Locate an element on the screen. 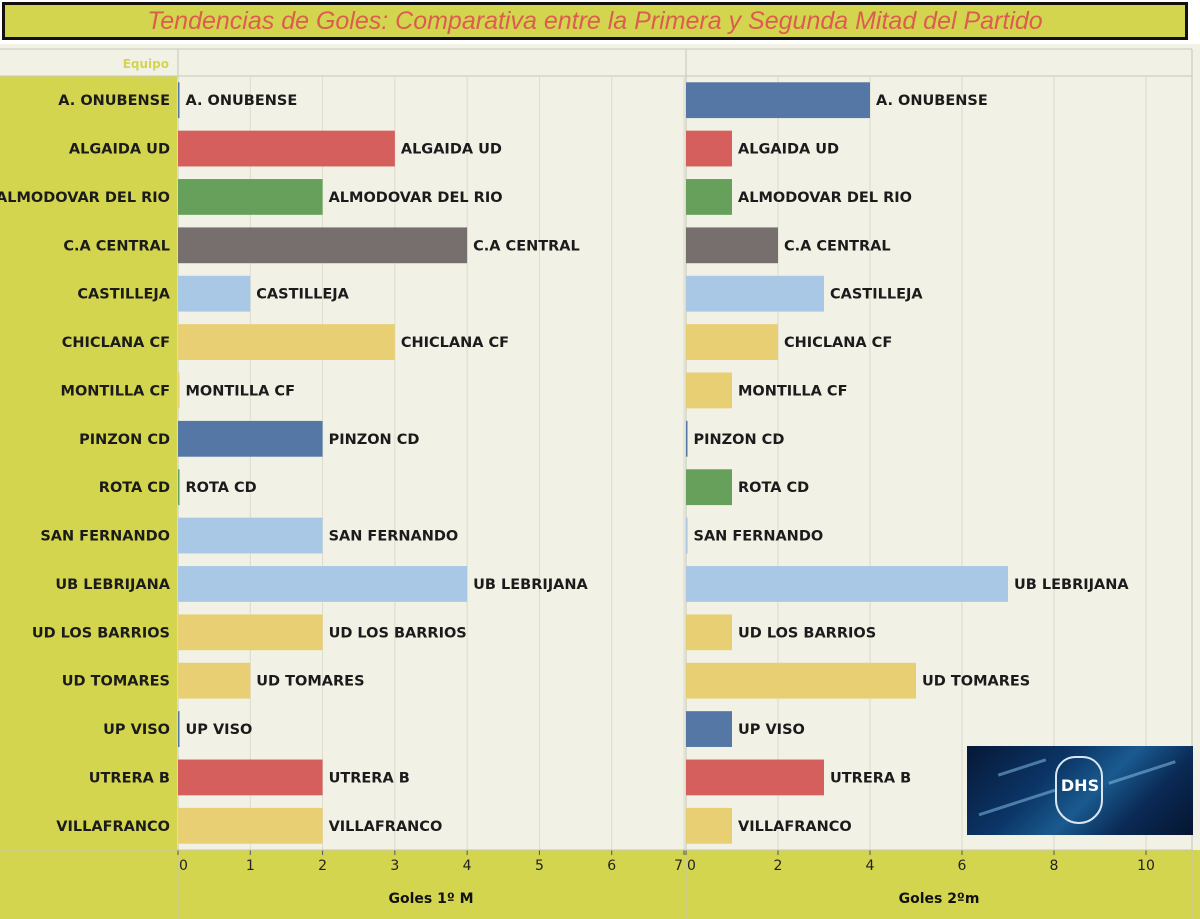 Image resolution: width=1200 pixels, height=919 pixels. row-label: C.A CENTRAL is located at coordinates (116, 246).